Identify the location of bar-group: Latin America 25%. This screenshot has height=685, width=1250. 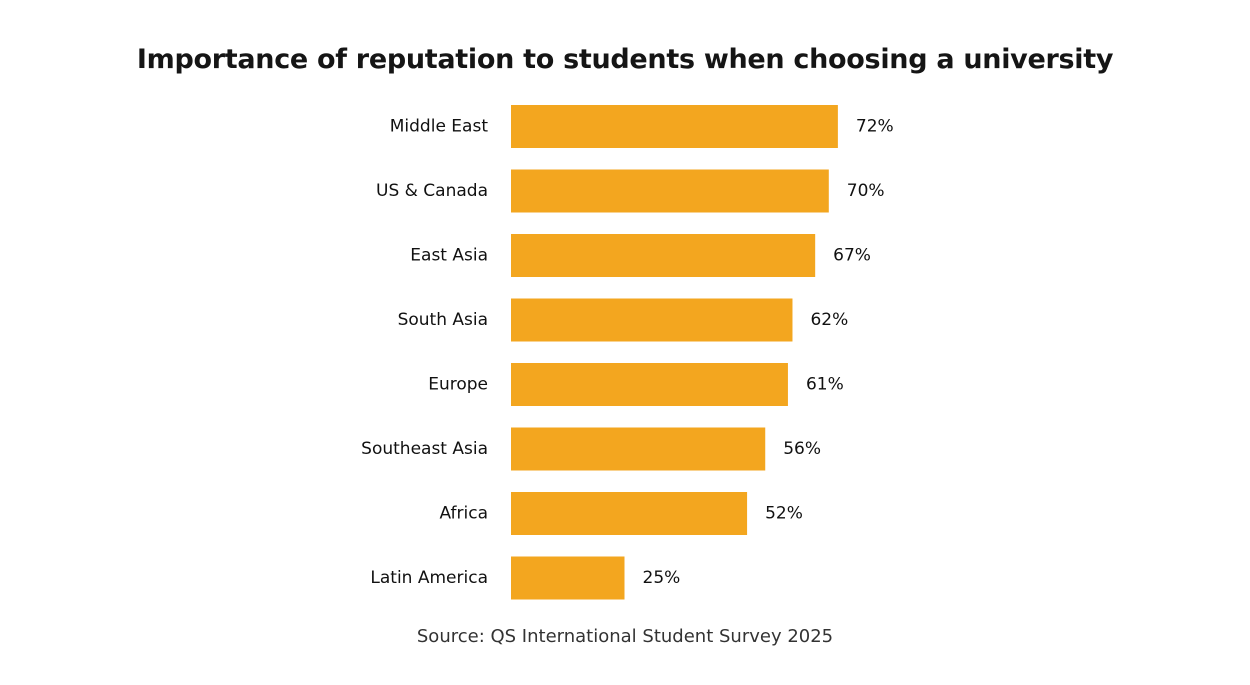
(525, 578).